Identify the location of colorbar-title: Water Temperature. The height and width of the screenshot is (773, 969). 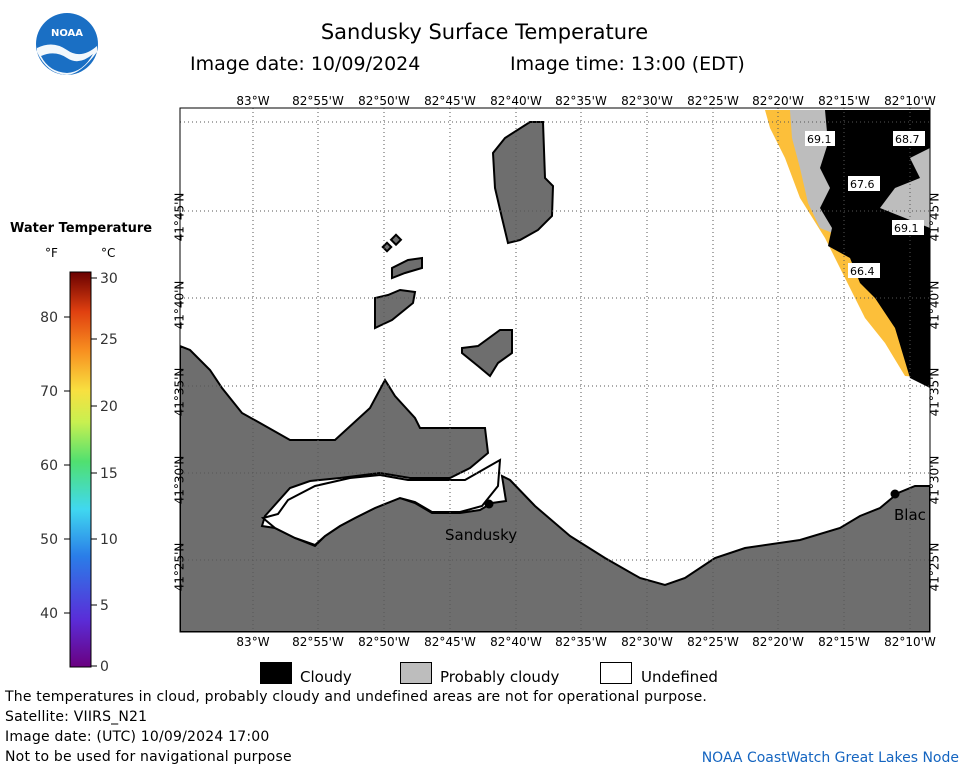
(81, 228).